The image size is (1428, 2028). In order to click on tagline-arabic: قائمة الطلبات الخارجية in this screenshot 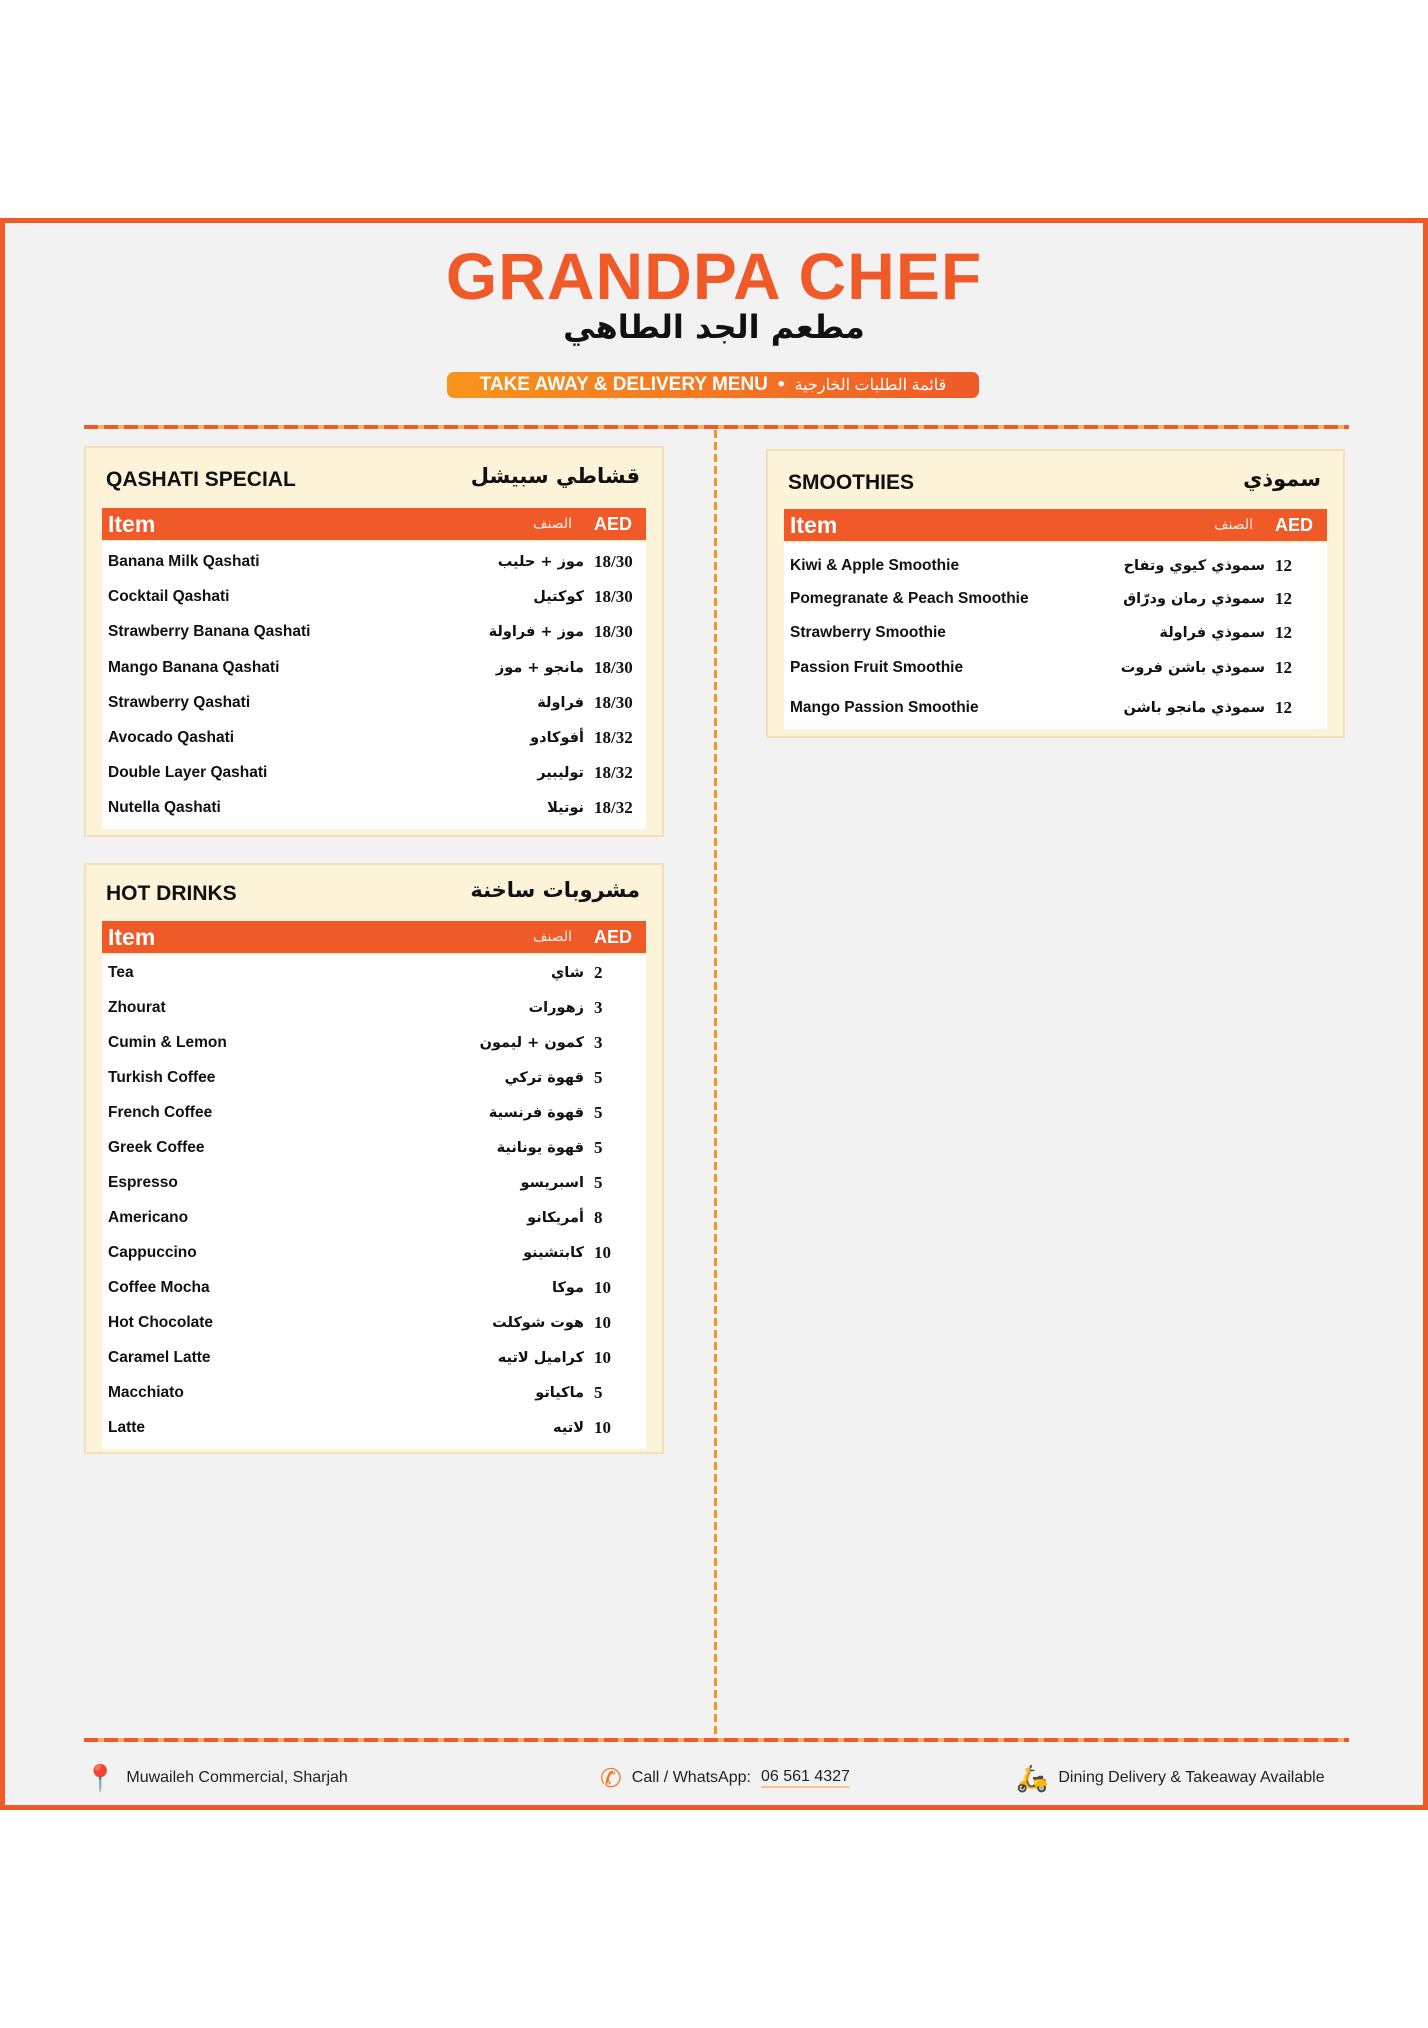, I will do `click(870, 385)`.